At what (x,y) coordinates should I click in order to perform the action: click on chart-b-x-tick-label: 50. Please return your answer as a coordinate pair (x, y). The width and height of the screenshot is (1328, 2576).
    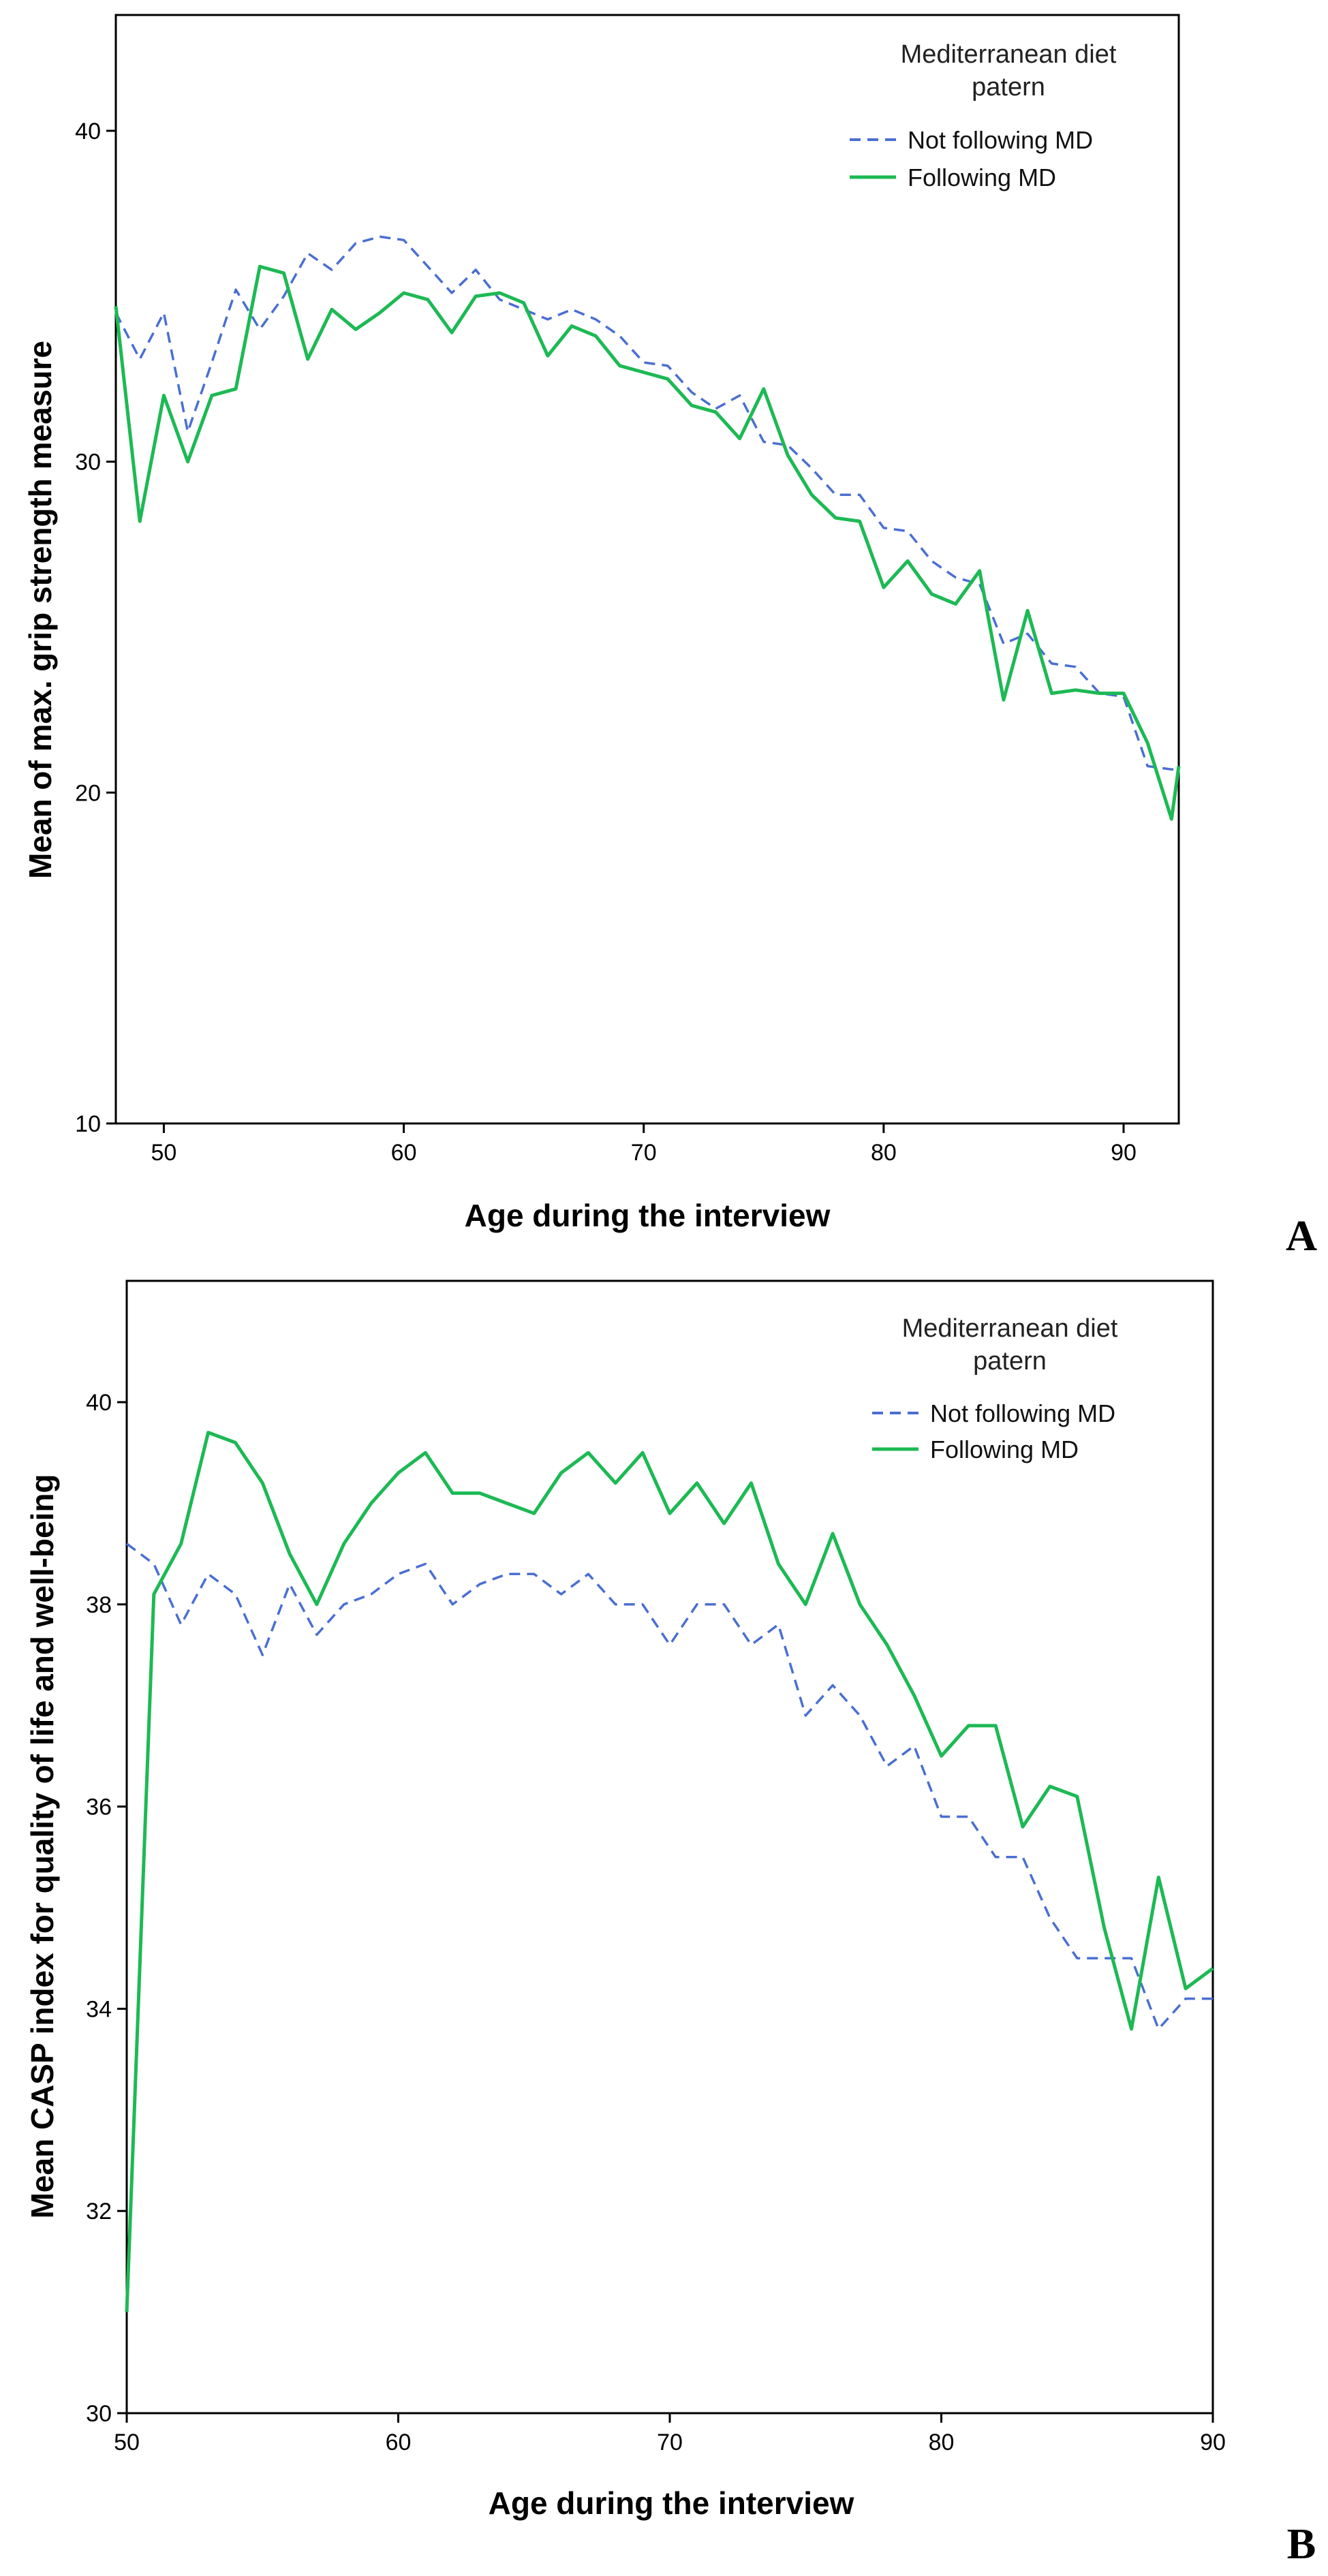
    Looking at the image, I should click on (127, 2442).